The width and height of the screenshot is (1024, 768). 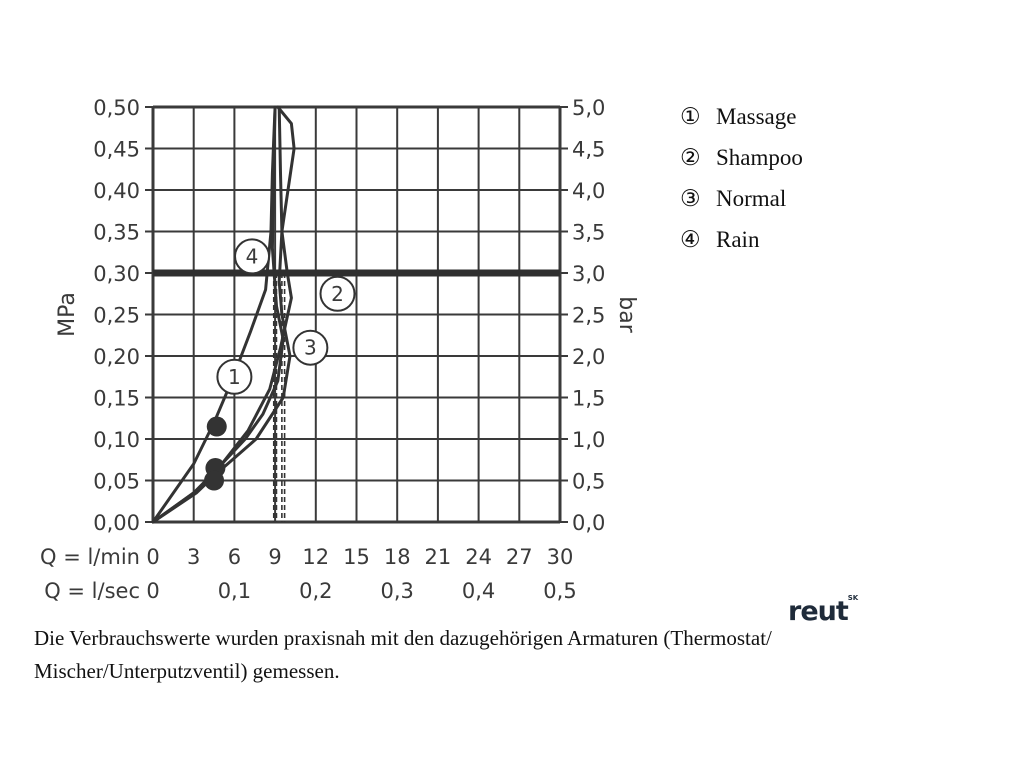 What do you see at coordinates (92, 591) in the screenshot?
I see `x-axis-row-label: Q = l/sec` at bounding box center [92, 591].